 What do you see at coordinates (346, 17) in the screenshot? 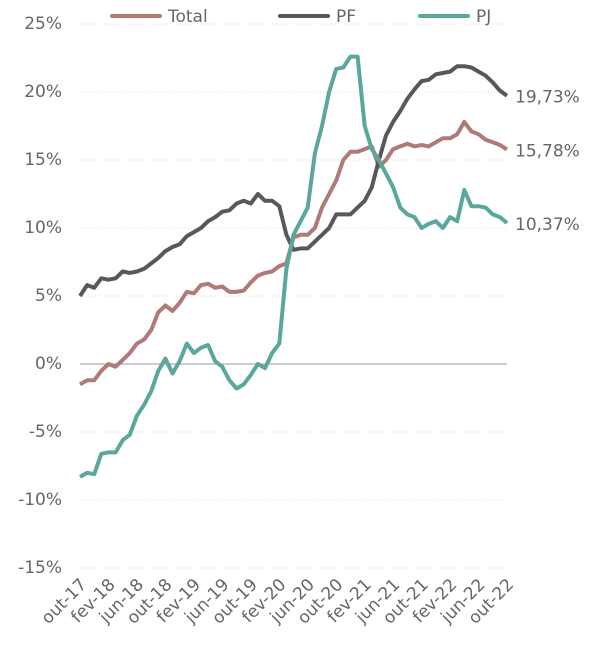
I see `legend-label: PF` at bounding box center [346, 17].